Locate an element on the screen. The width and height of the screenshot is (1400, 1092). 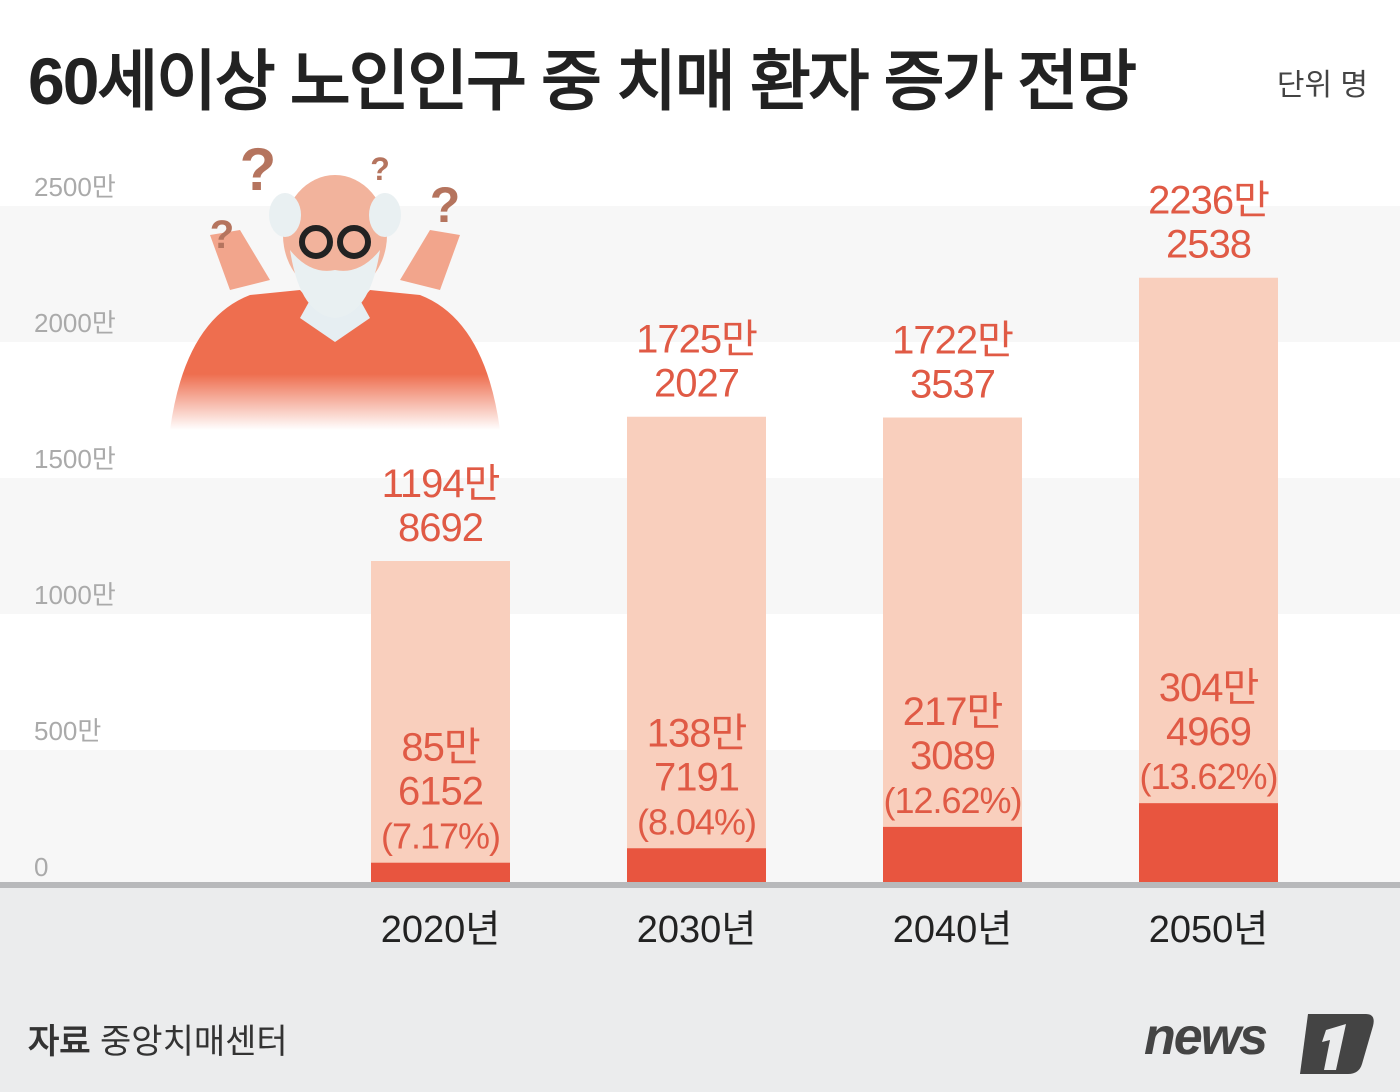
unit-label: 단위 명 is located at coordinates (1322, 85).